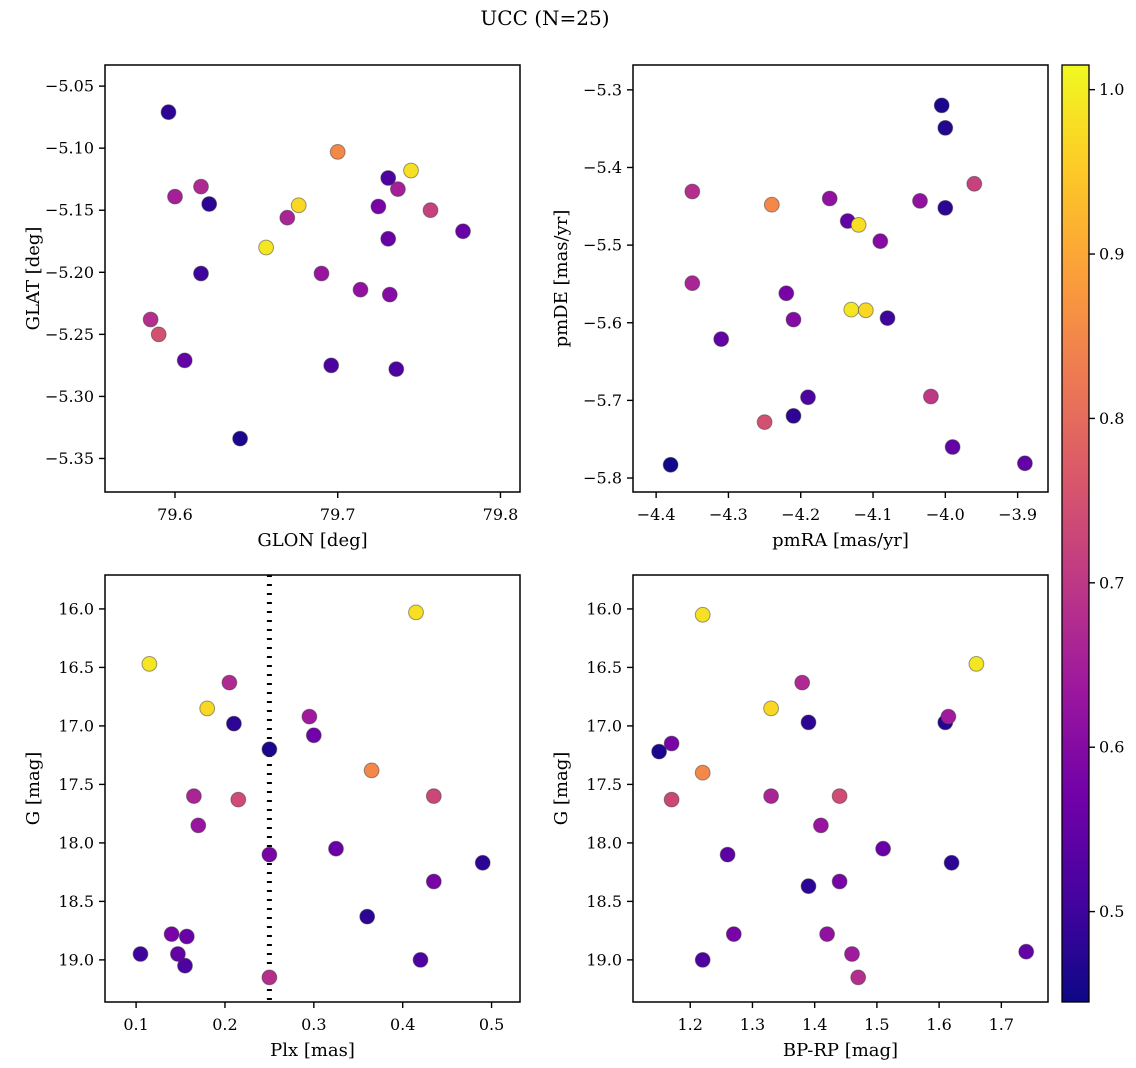 The height and width of the screenshot is (1068, 1136). What do you see at coordinates (338, 514) in the screenshot?
I see `x-tick-label: 79.7` at bounding box center [338, 514].